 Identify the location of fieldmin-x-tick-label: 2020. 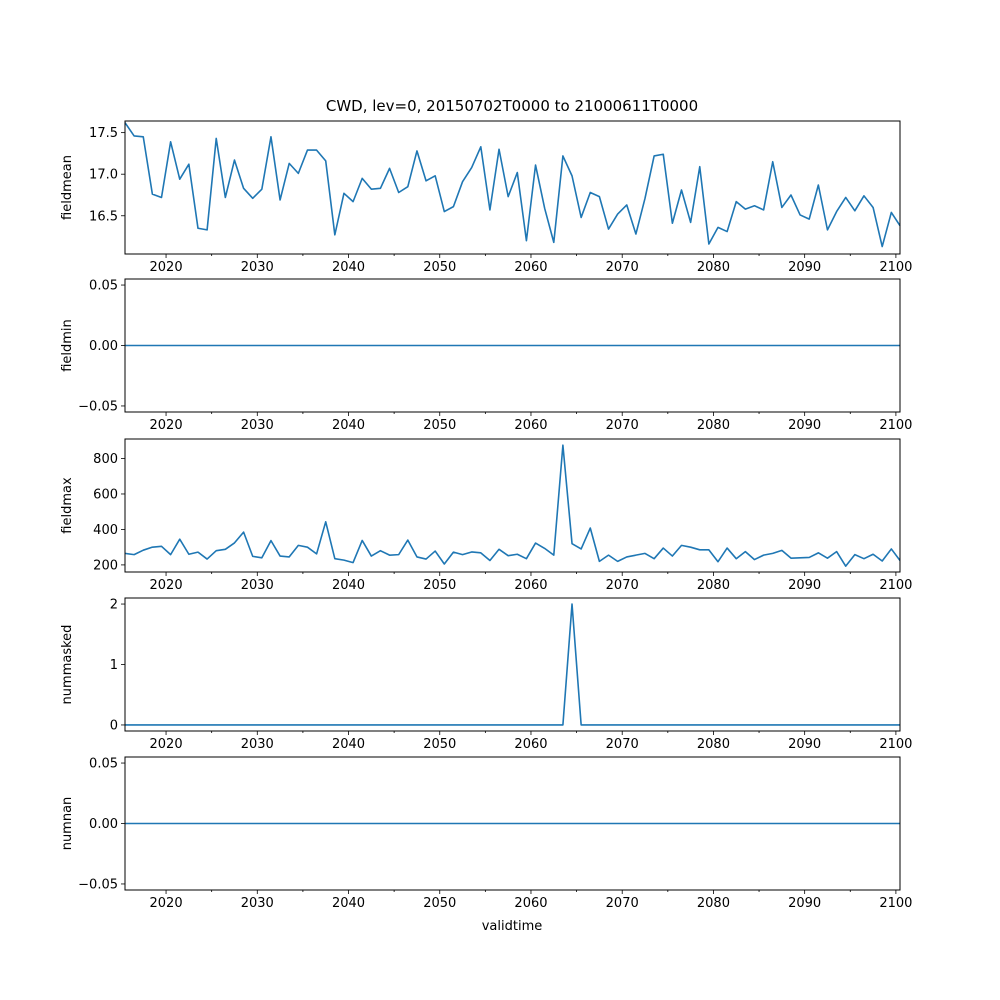
(166, 425).